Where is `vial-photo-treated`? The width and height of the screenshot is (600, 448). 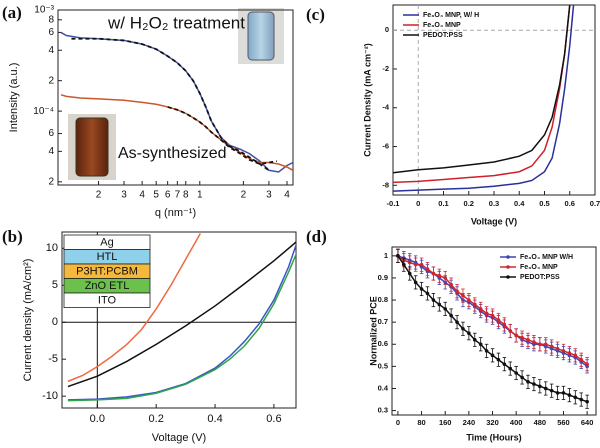 vial-photo-treated is located at coordinates (261, 36).